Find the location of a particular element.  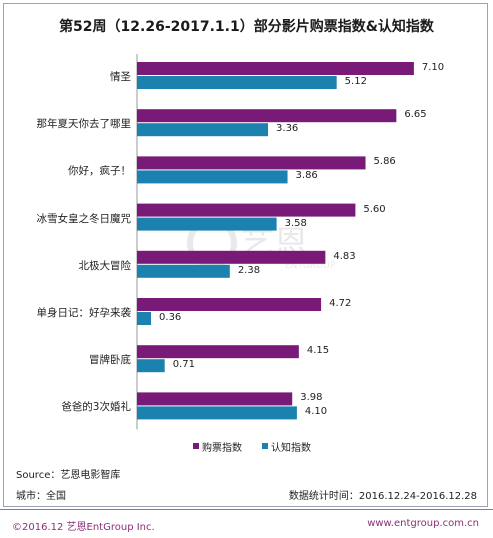

category-label: 你好，疯子！ is located at coordinates (99, 171).